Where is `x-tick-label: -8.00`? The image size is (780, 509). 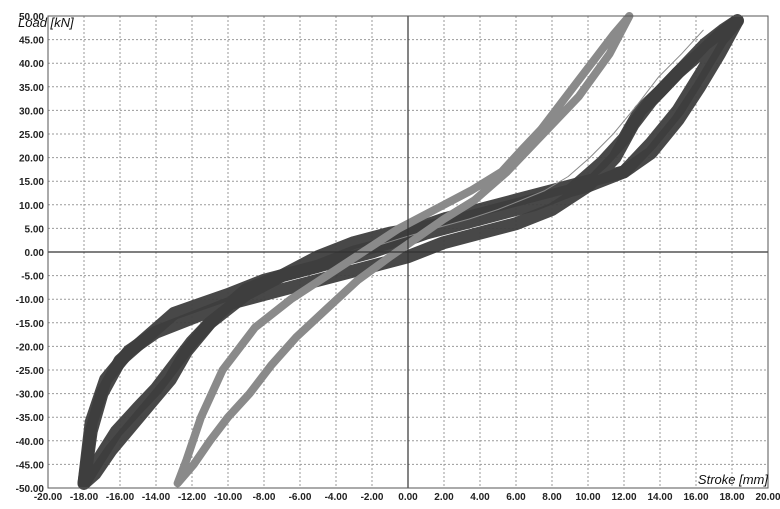 x-tick-label: -8.00 is located at coordinates (264, 497).